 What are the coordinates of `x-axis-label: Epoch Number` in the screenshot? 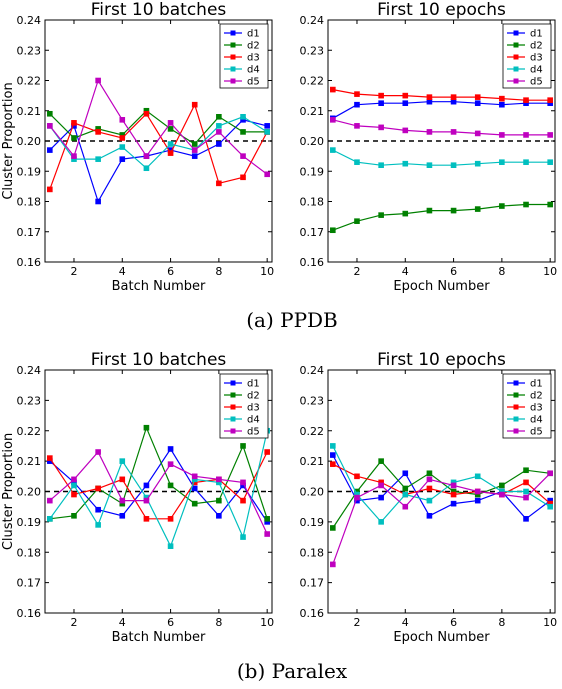 It's located at (441, 286).